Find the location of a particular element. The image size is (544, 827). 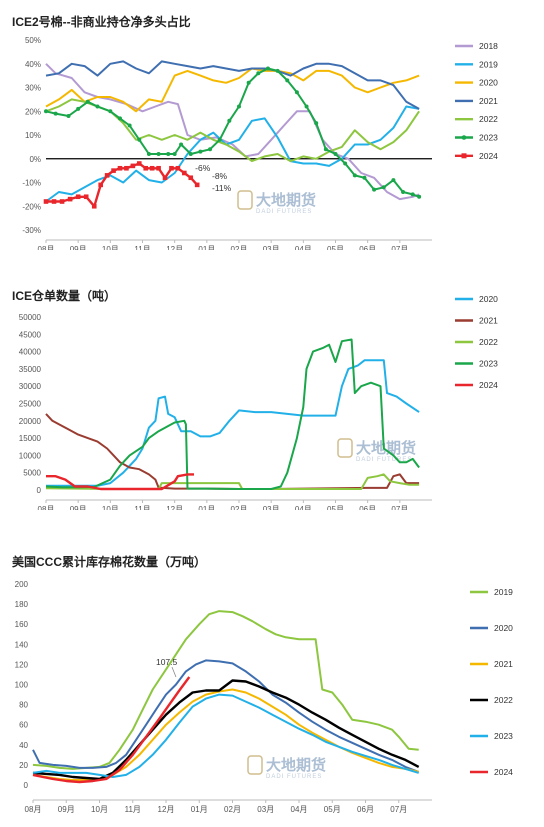

x-tick-label: 10月 is located at coordinates (99, 809).